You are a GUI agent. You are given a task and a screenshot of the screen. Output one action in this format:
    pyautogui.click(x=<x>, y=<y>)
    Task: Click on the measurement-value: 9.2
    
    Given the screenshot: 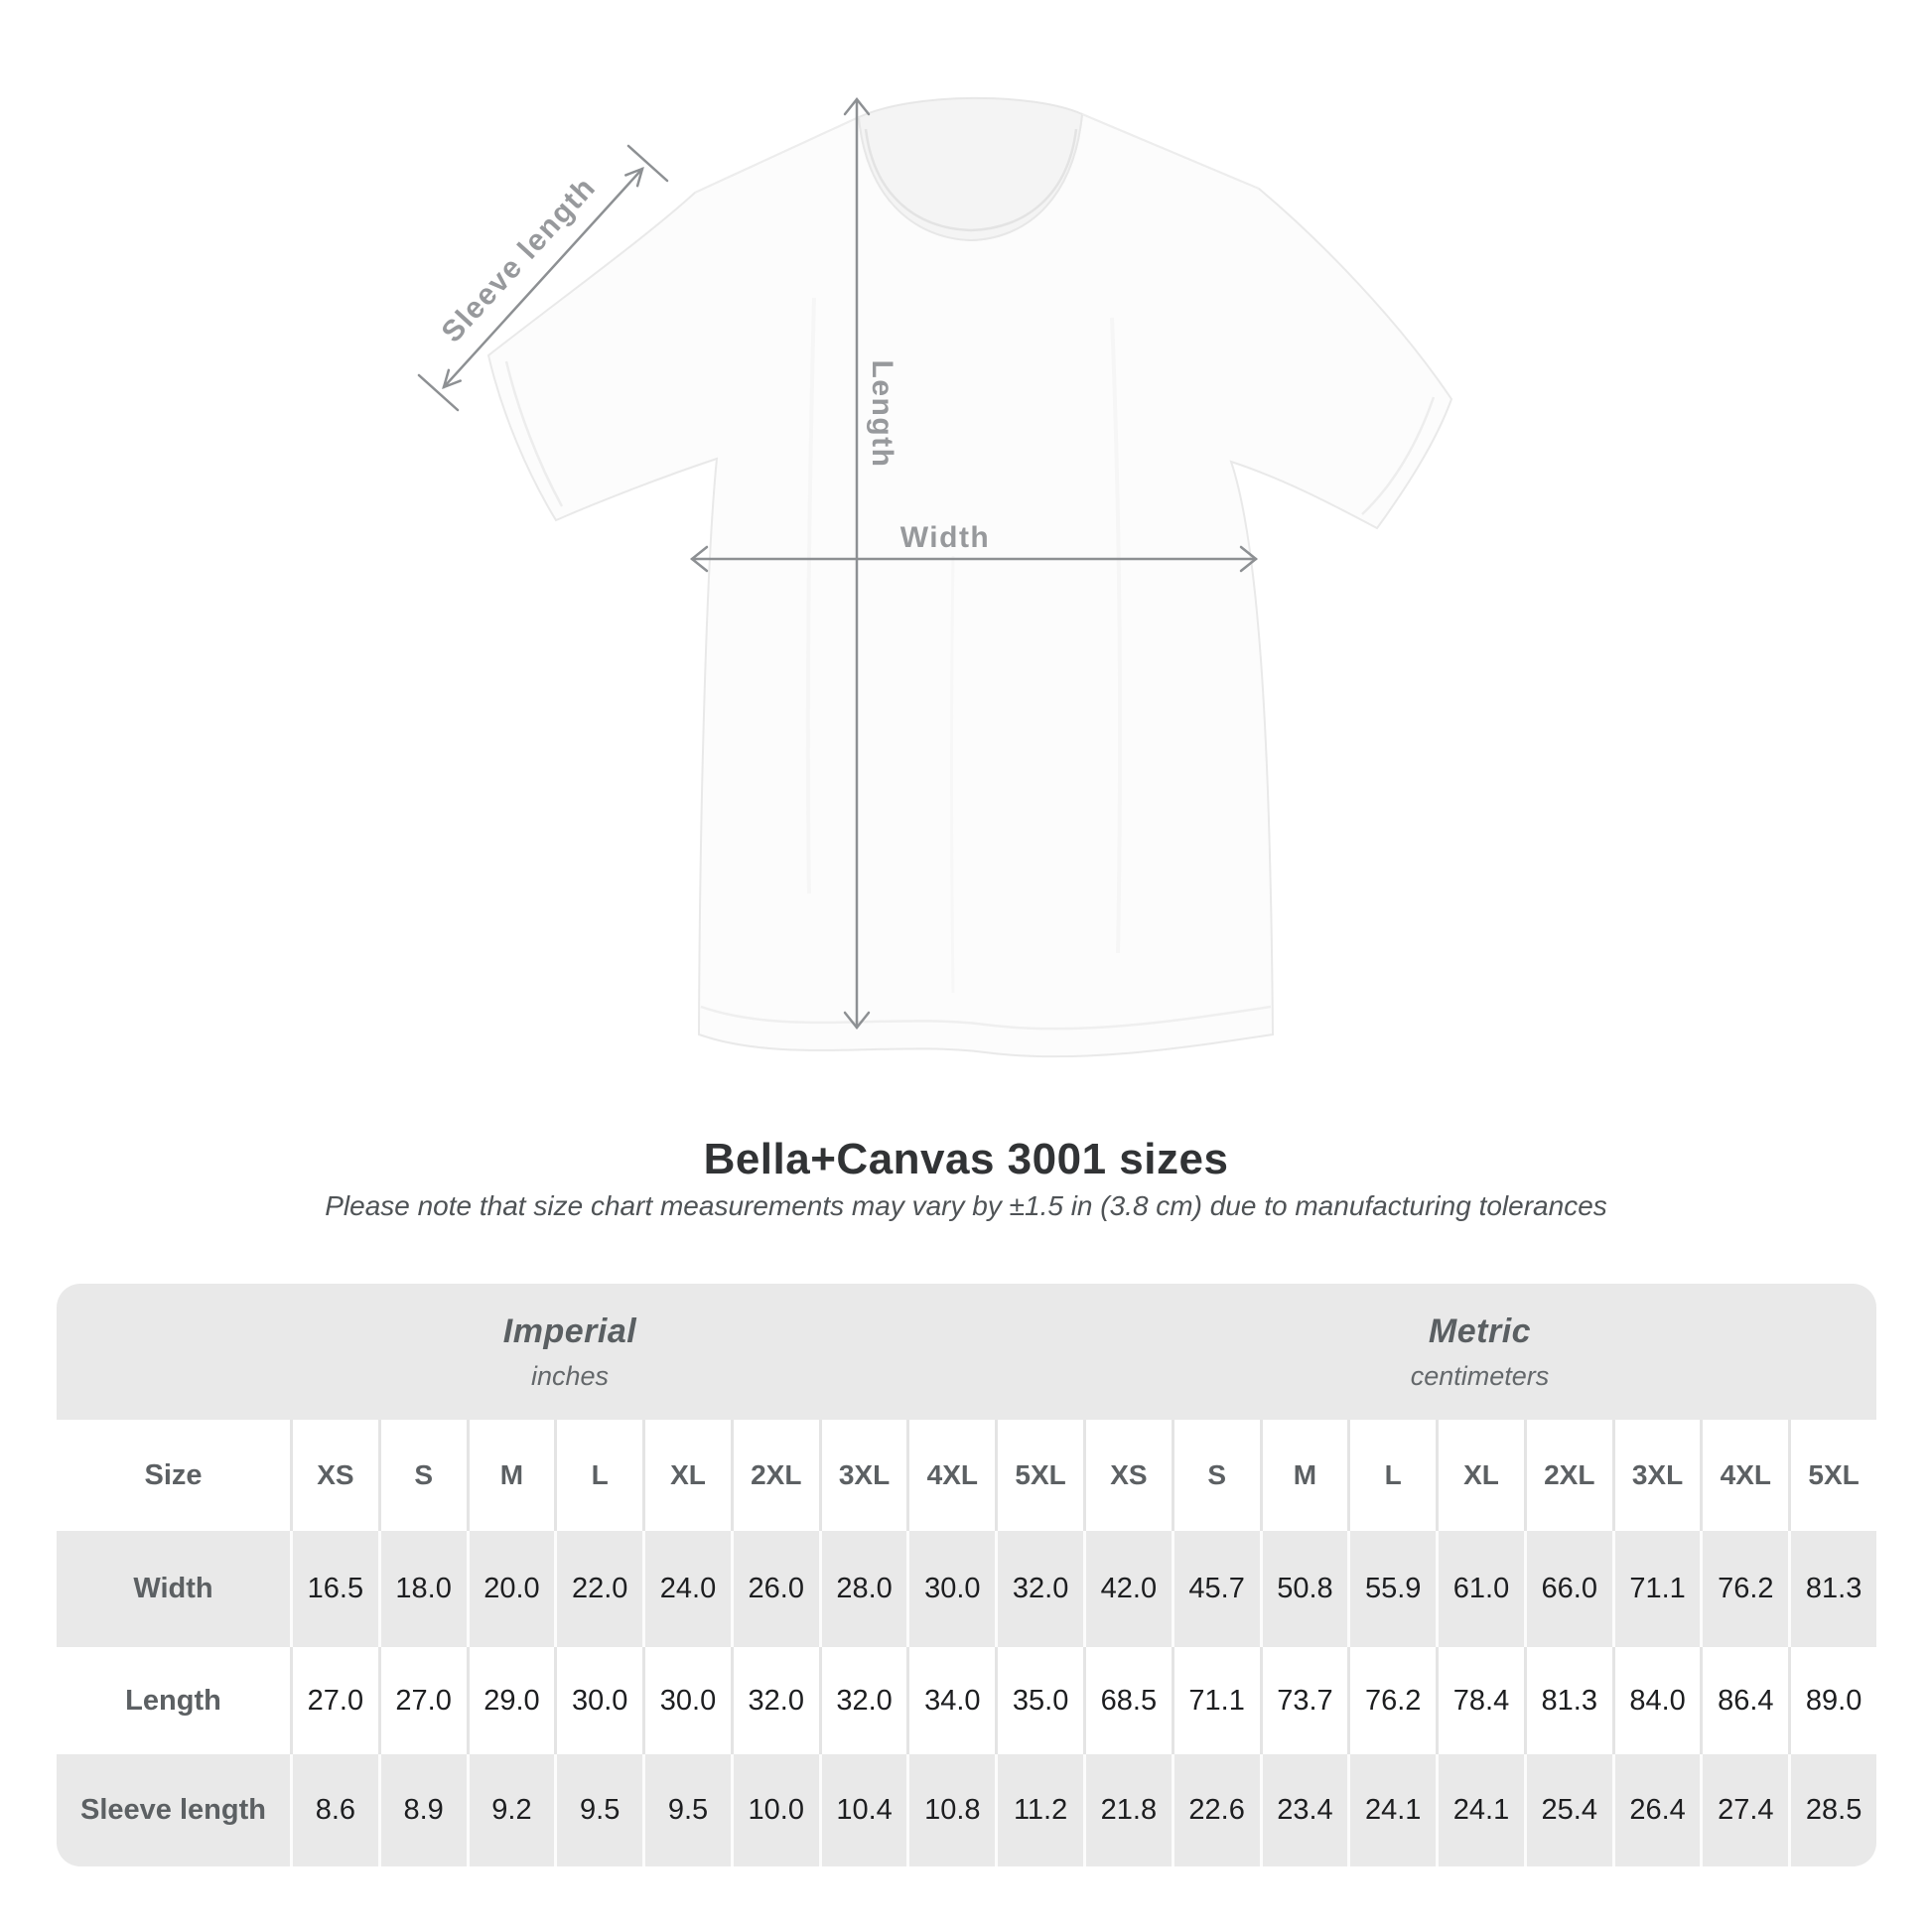 What is the action you would take?
    pyautogui.click(x=511, y=1810)
    